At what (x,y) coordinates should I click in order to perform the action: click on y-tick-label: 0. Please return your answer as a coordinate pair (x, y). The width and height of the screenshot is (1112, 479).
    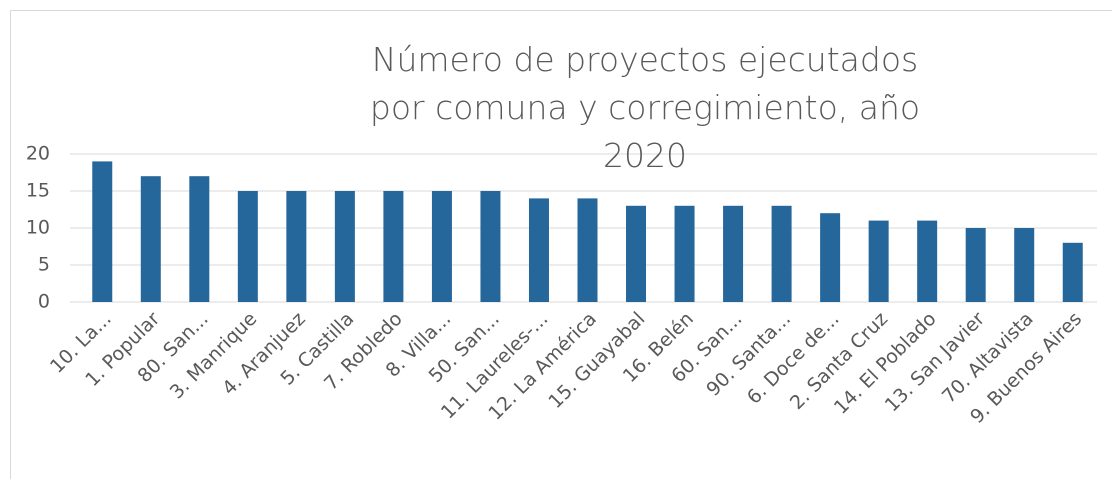
    Looking at the image, I should click on (44, 302).